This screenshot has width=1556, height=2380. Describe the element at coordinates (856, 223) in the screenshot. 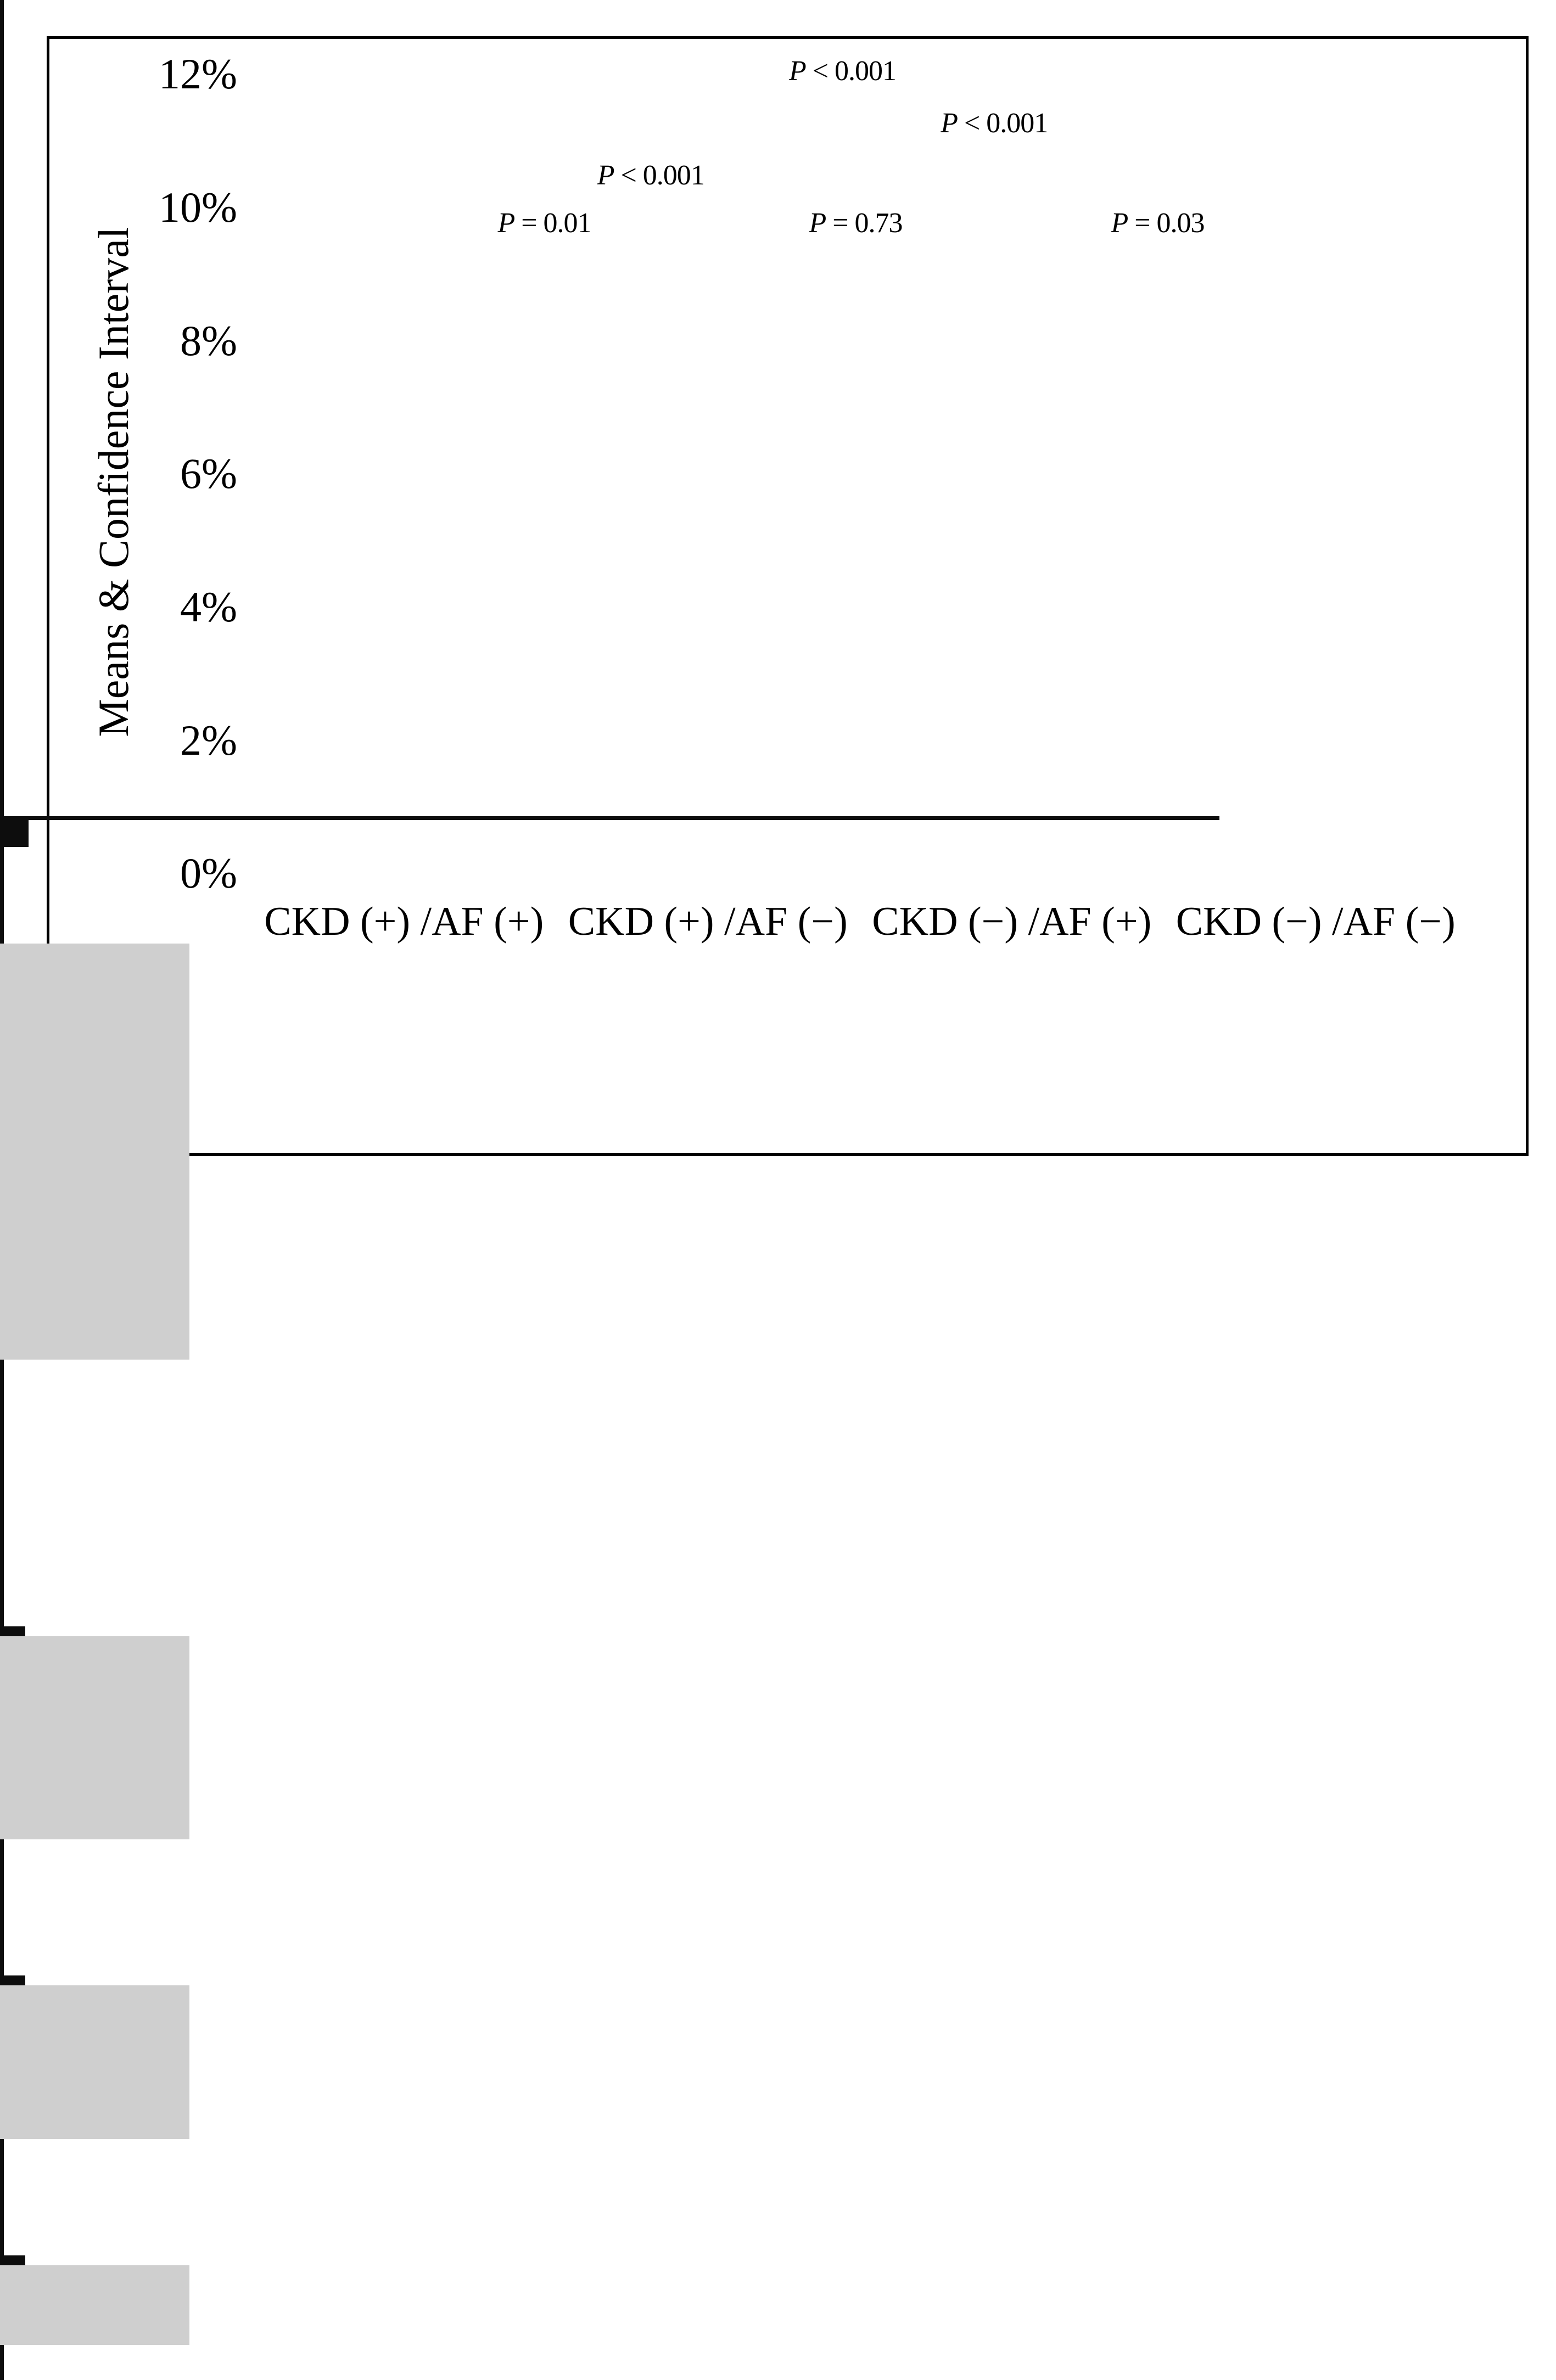

I see `significance-label: P = 0.73` at that location.